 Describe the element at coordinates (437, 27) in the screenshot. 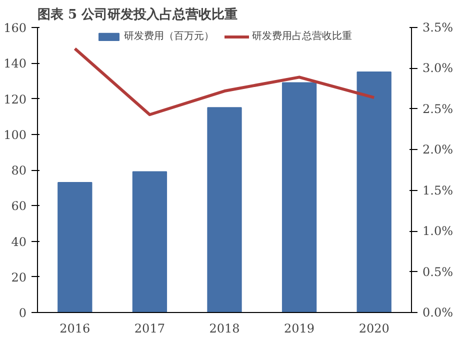

I see `y2-tick-label: 3.5%` at that location.